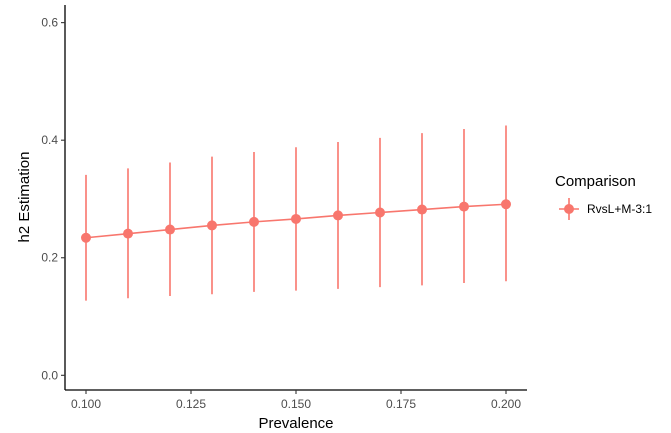  I want to click on y-tick-label: 0.0, so click(49, 375).